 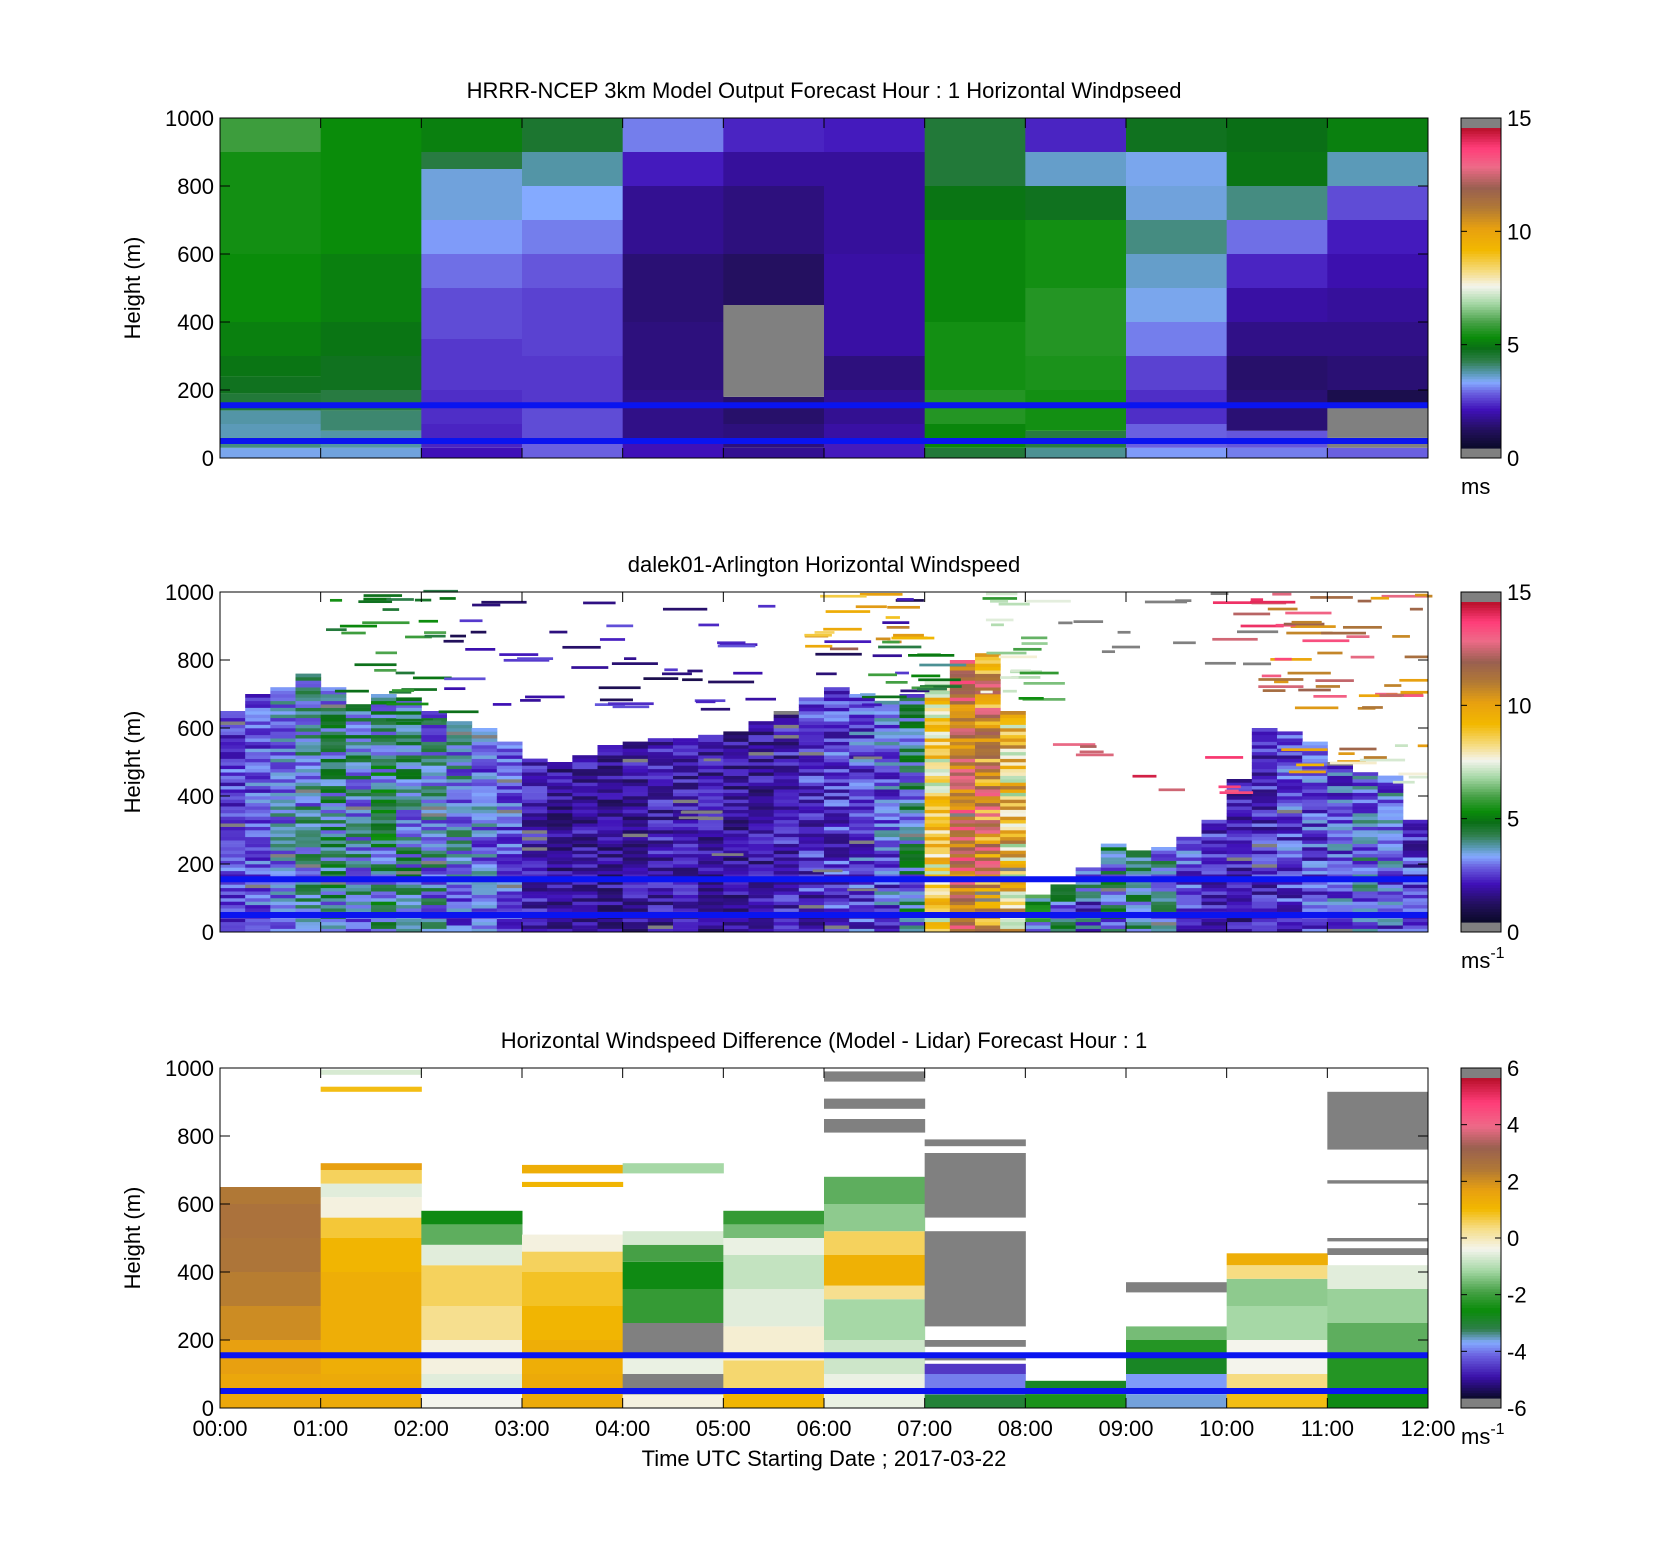 What do you see at coordinates (786, 883) in the screenshot?
I see `obs-profile22-gate14` at bounding box center [786, 883].